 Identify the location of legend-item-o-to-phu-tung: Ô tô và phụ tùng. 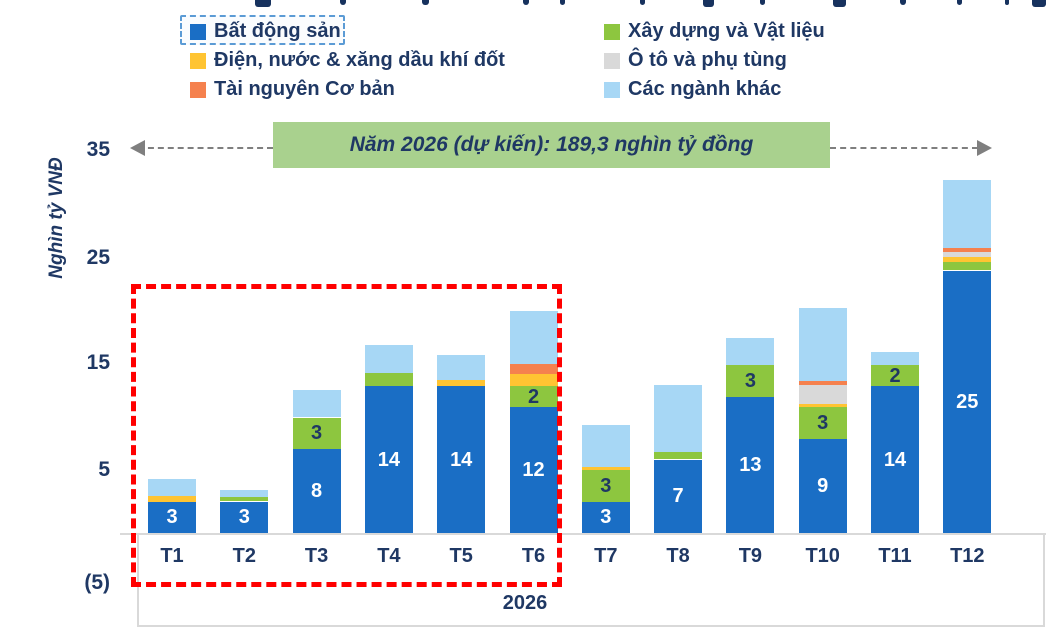
(714, 60).